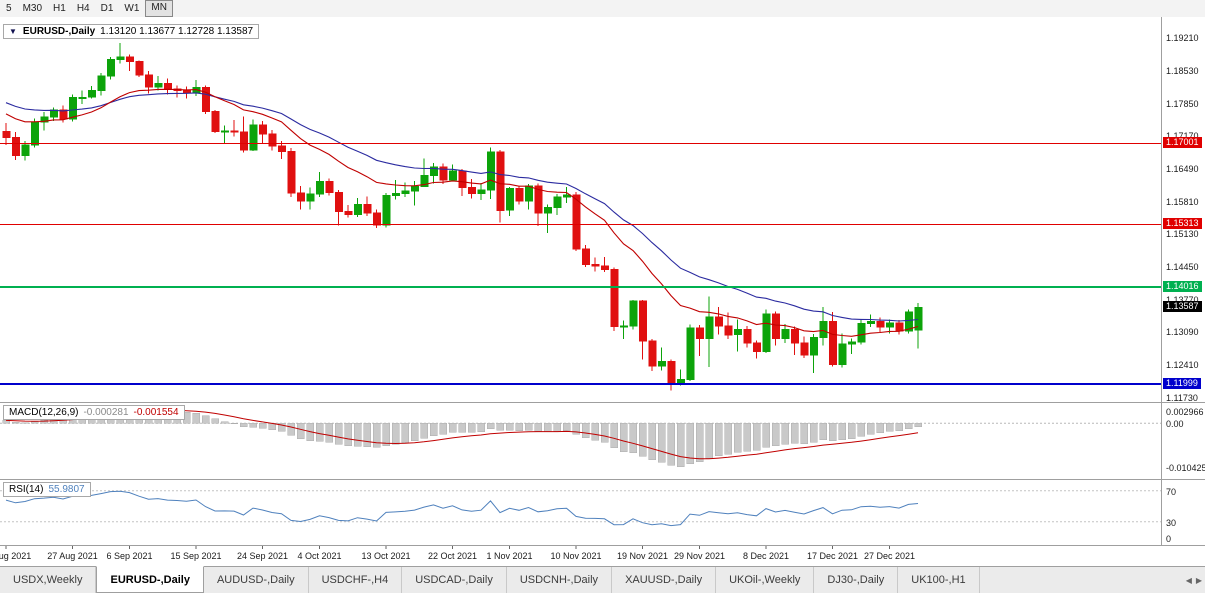  I want to click on chart-tab-ukoil-weekly: UKOil-,Weekly, so click(765, 580).